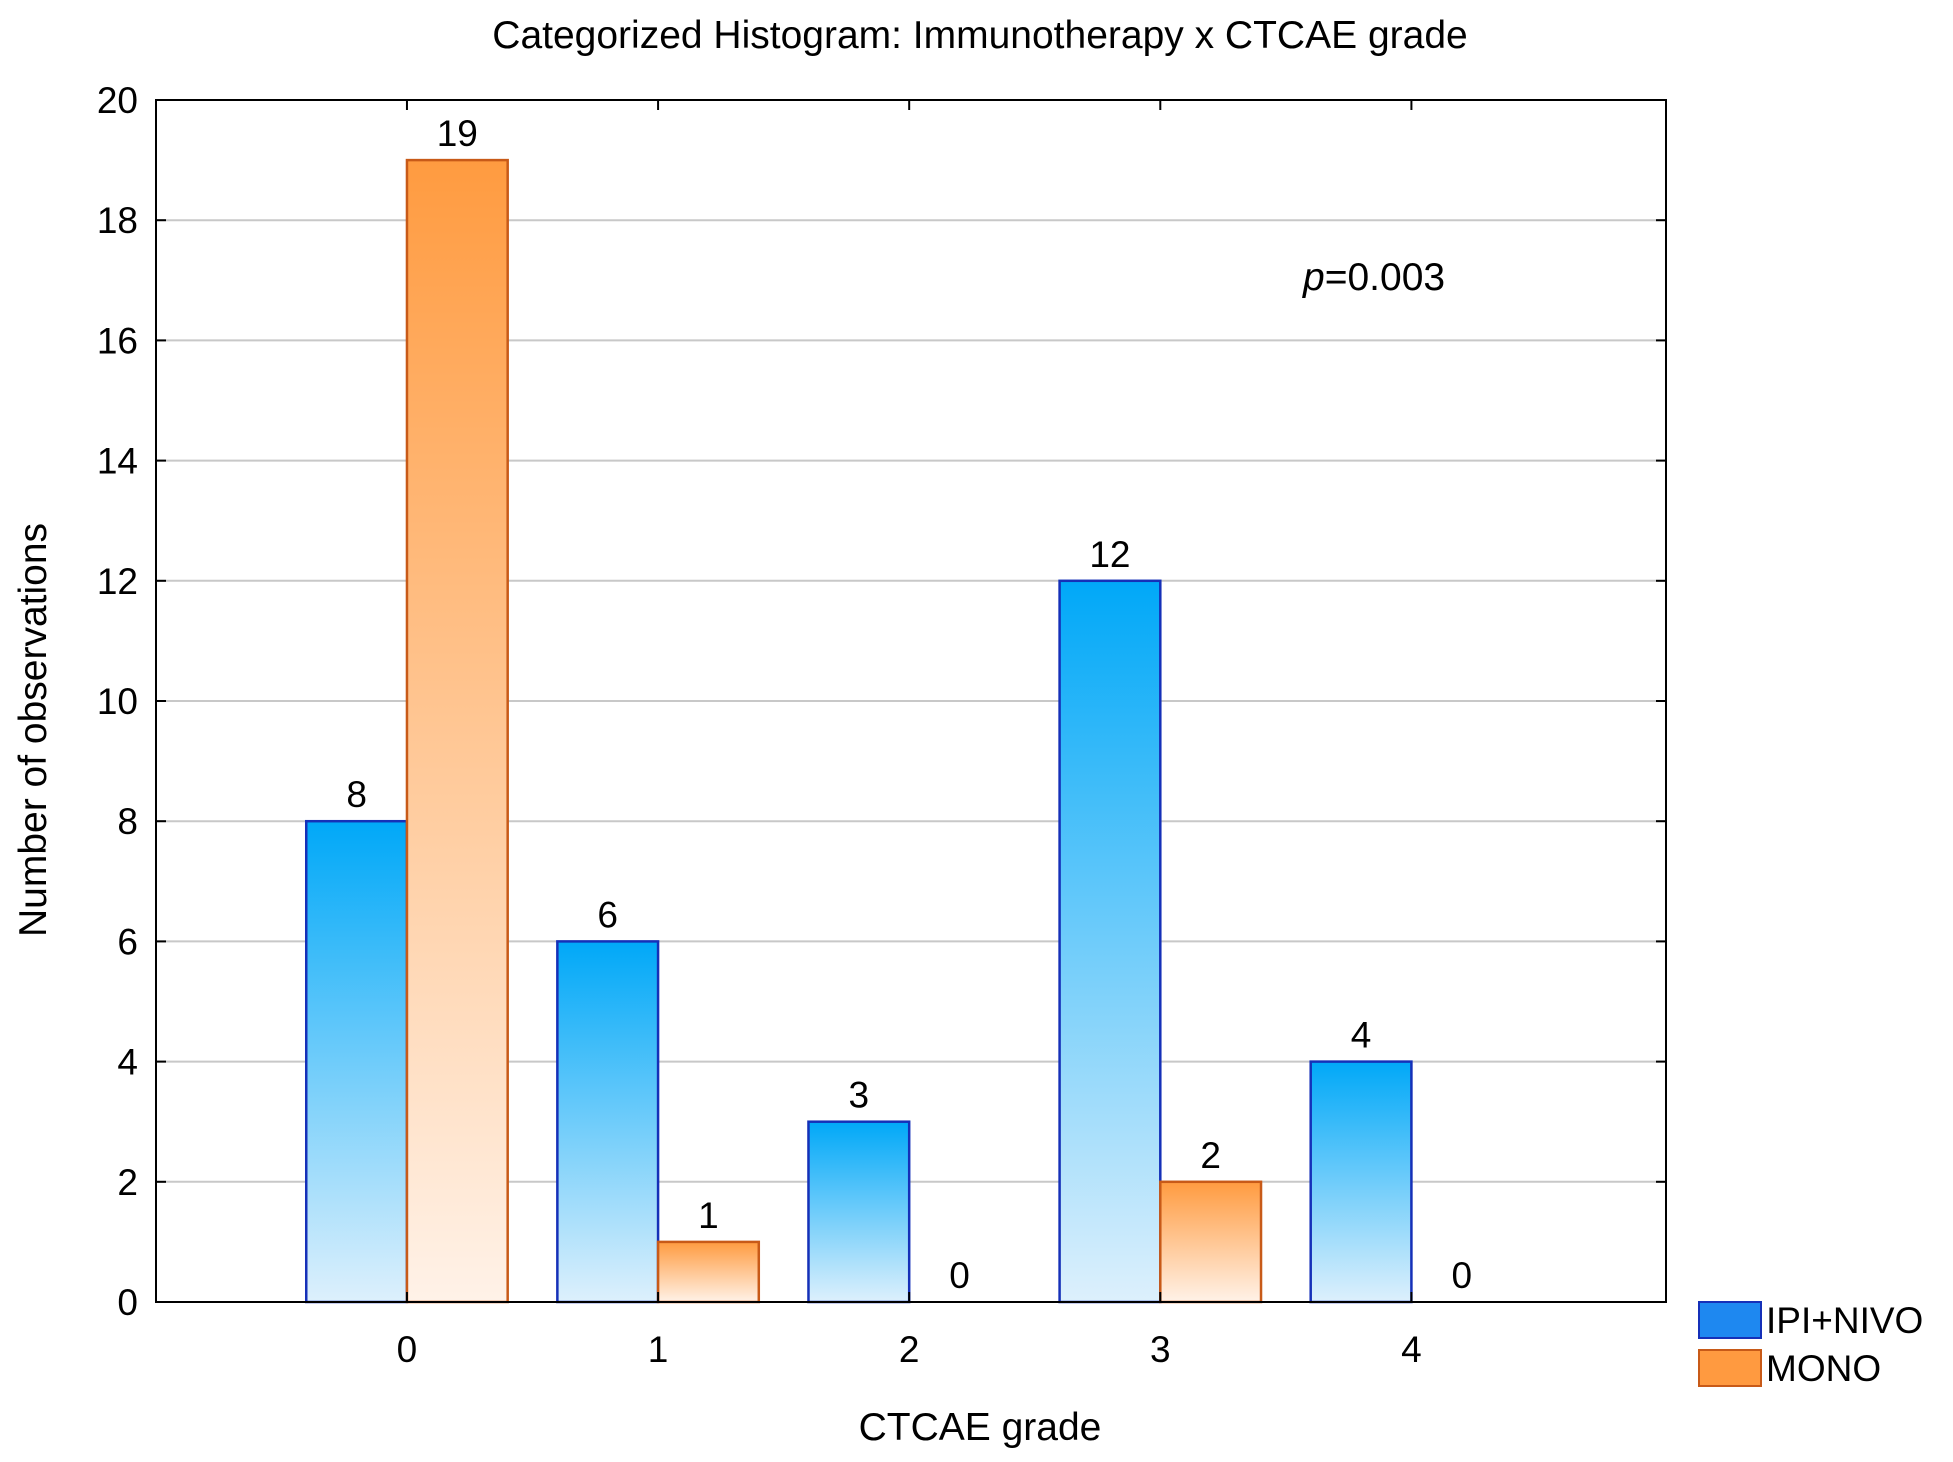 The width and height of the screenshot is (1953, 1462). What do you see at coordinates (1823, 1368) in the screenshot?
I see `legend-label-mono: MONO` at bounding box center [1823, 1368].